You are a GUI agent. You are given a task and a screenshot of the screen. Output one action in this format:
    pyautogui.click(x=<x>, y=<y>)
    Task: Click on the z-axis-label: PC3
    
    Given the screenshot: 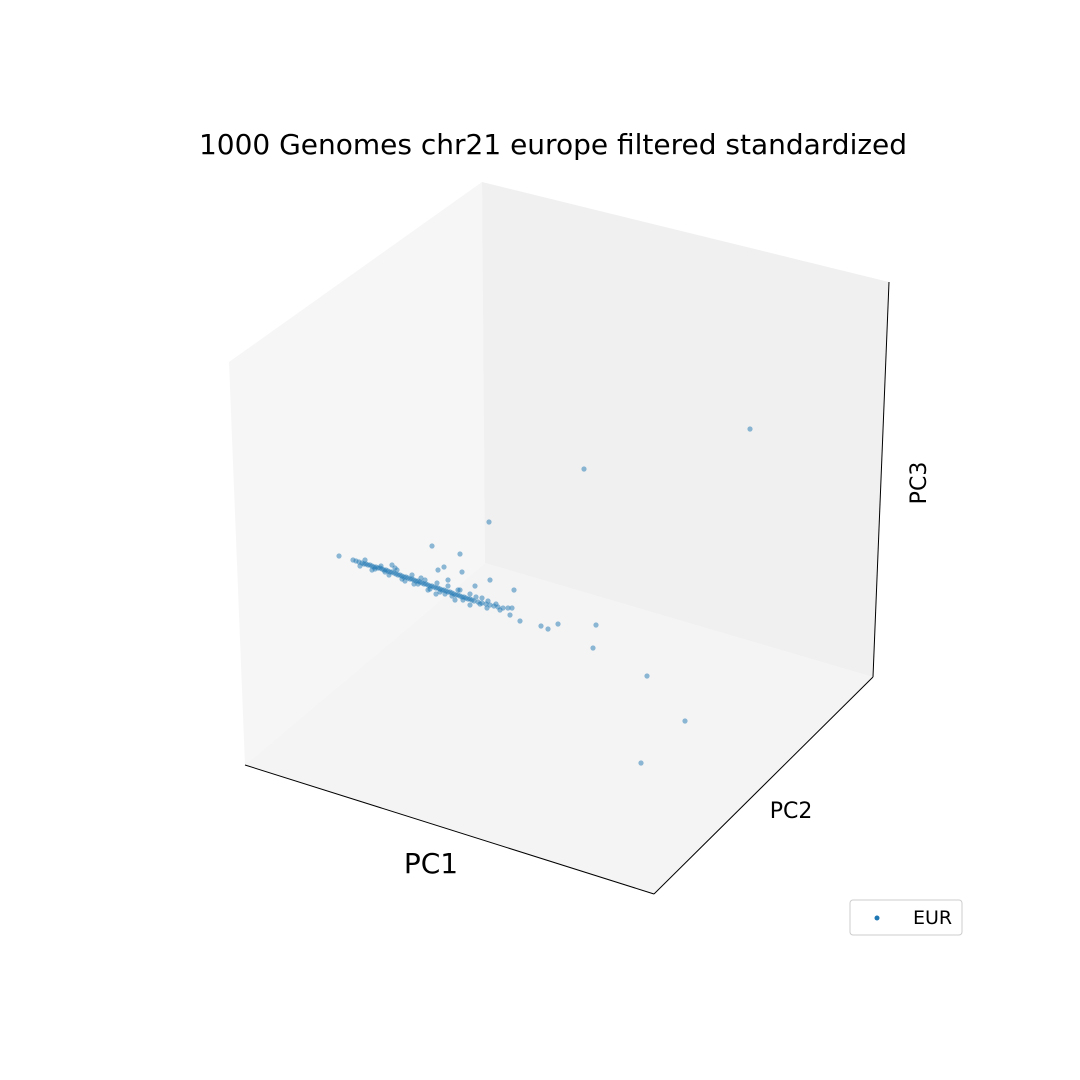 What is the action you would take?
    pyautogui.click(x=919, y=483)
    